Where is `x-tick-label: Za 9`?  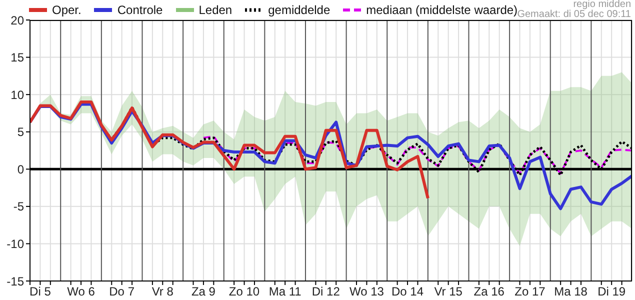 x-tick-label: Za 9 is located at coordinates (203, 291).